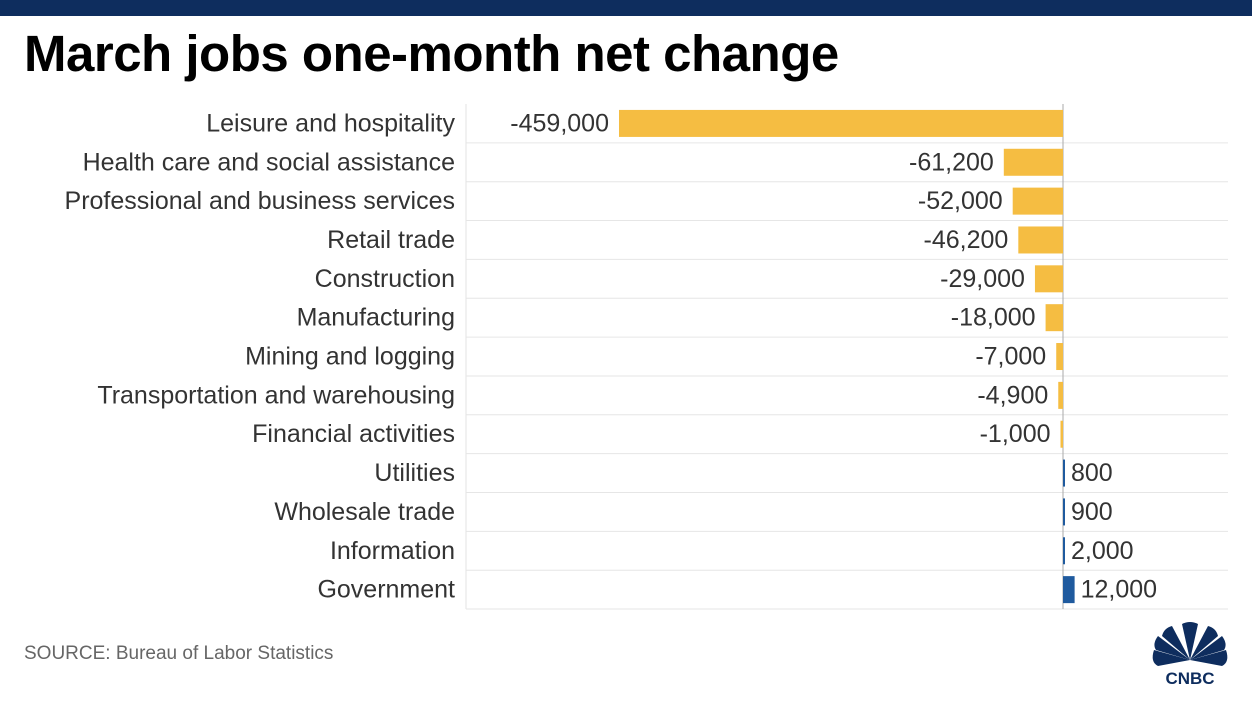 Image resolution: width=1252 pixels, height=706 pixels. I want to click on category-label: Retail trade, so click(391, 240).